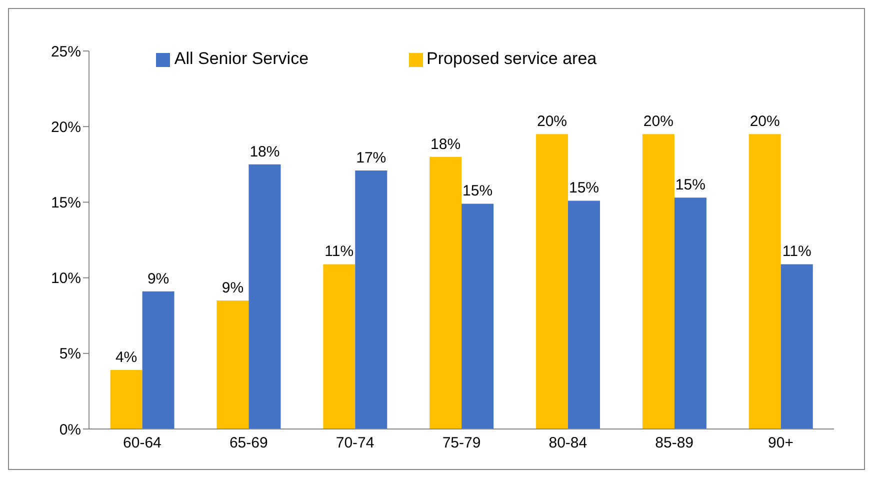  I want to click on legend-label: All Senior Service, so click(241, 58).